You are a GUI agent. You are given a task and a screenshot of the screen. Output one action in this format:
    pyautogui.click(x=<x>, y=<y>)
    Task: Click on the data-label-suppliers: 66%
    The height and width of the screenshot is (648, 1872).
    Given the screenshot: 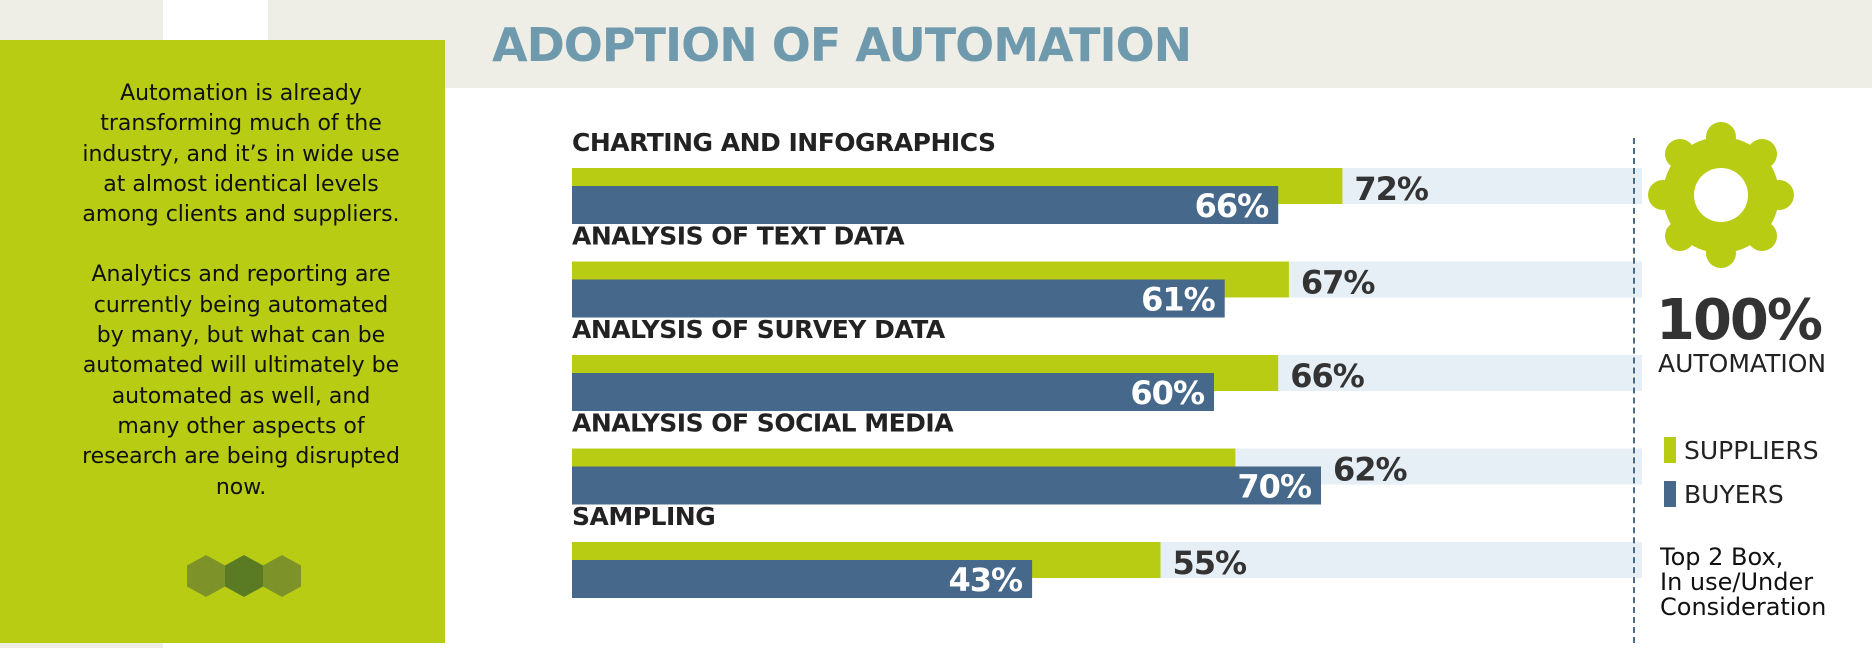 What is the action you would take?
    pyautogui.click(x=1327, y=376)
    